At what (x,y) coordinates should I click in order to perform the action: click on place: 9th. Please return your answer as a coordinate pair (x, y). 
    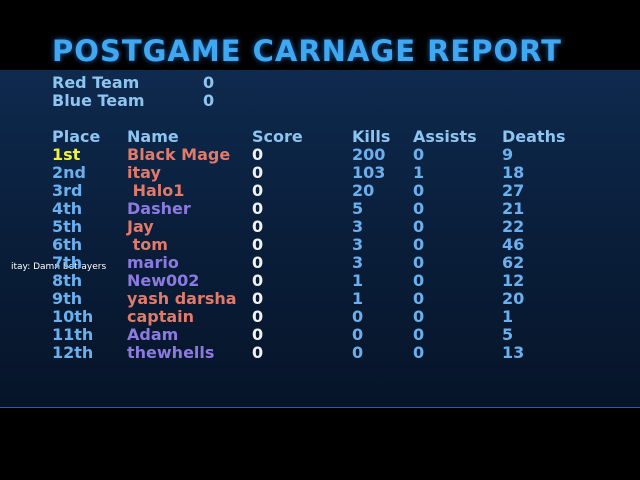
    Looking at the image, I should click on (67, 298).